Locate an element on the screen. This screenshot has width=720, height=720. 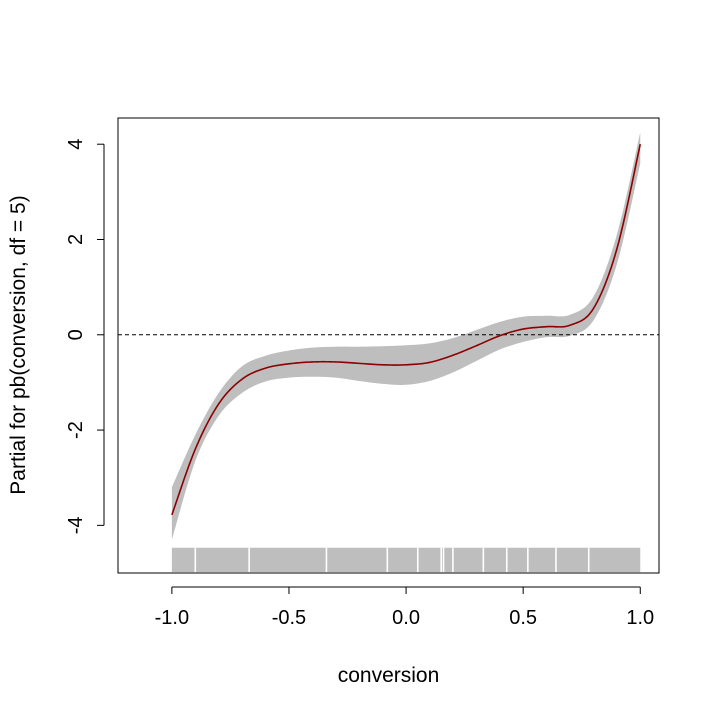
x-tick-label: -0.5 is located at coordinates (289, 618).